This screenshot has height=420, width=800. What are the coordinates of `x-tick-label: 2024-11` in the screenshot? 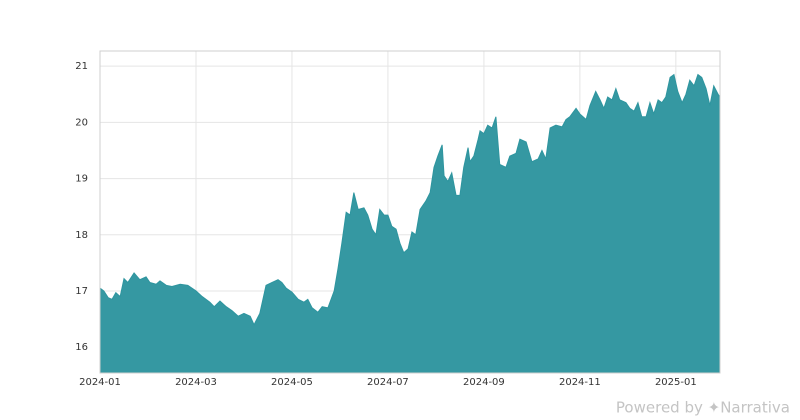 It's located at (580, 382).